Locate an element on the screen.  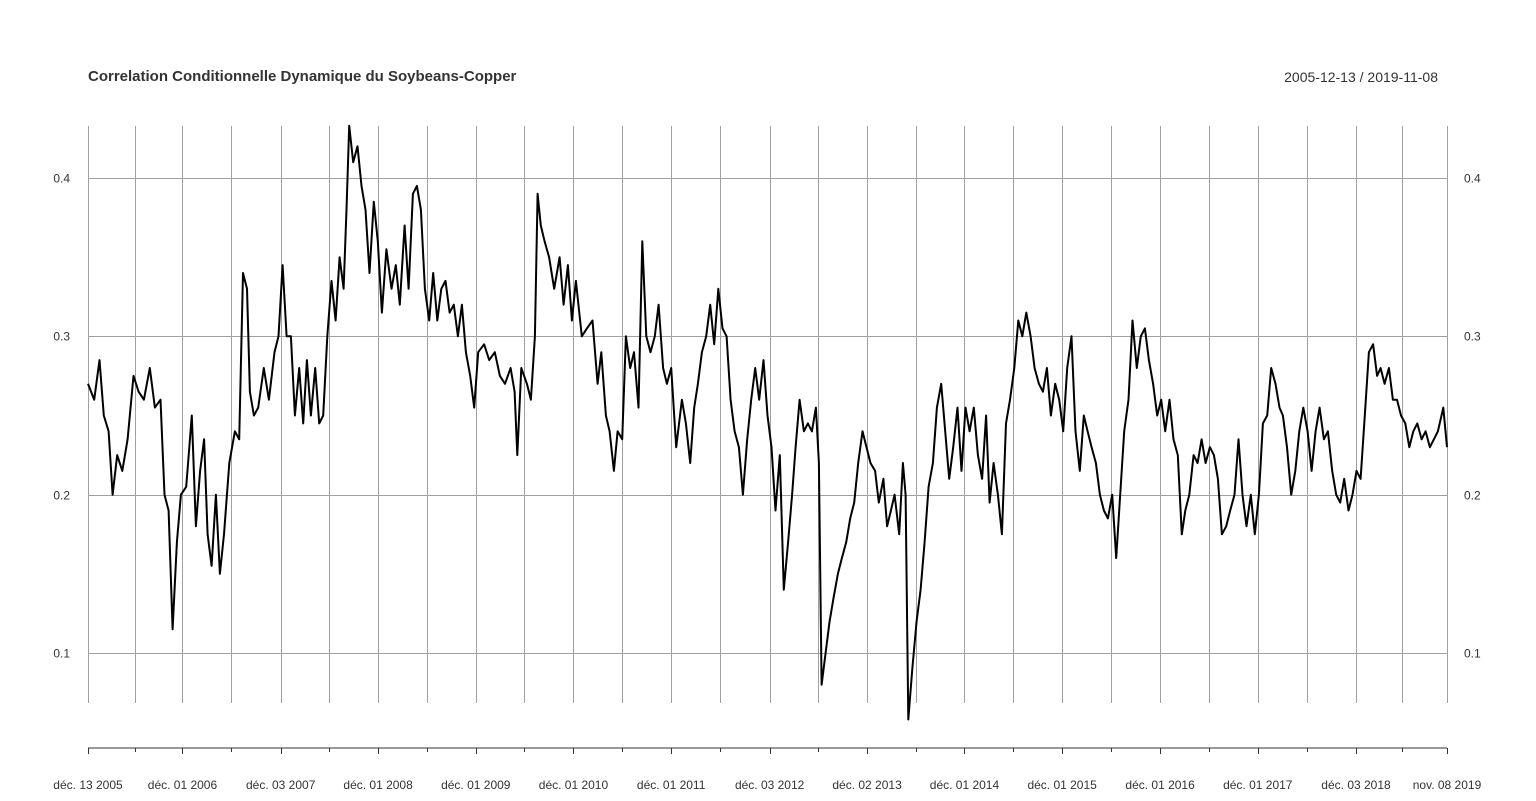
x-tick-label: déc. 01 2008 is located at coordinates (378, 785).